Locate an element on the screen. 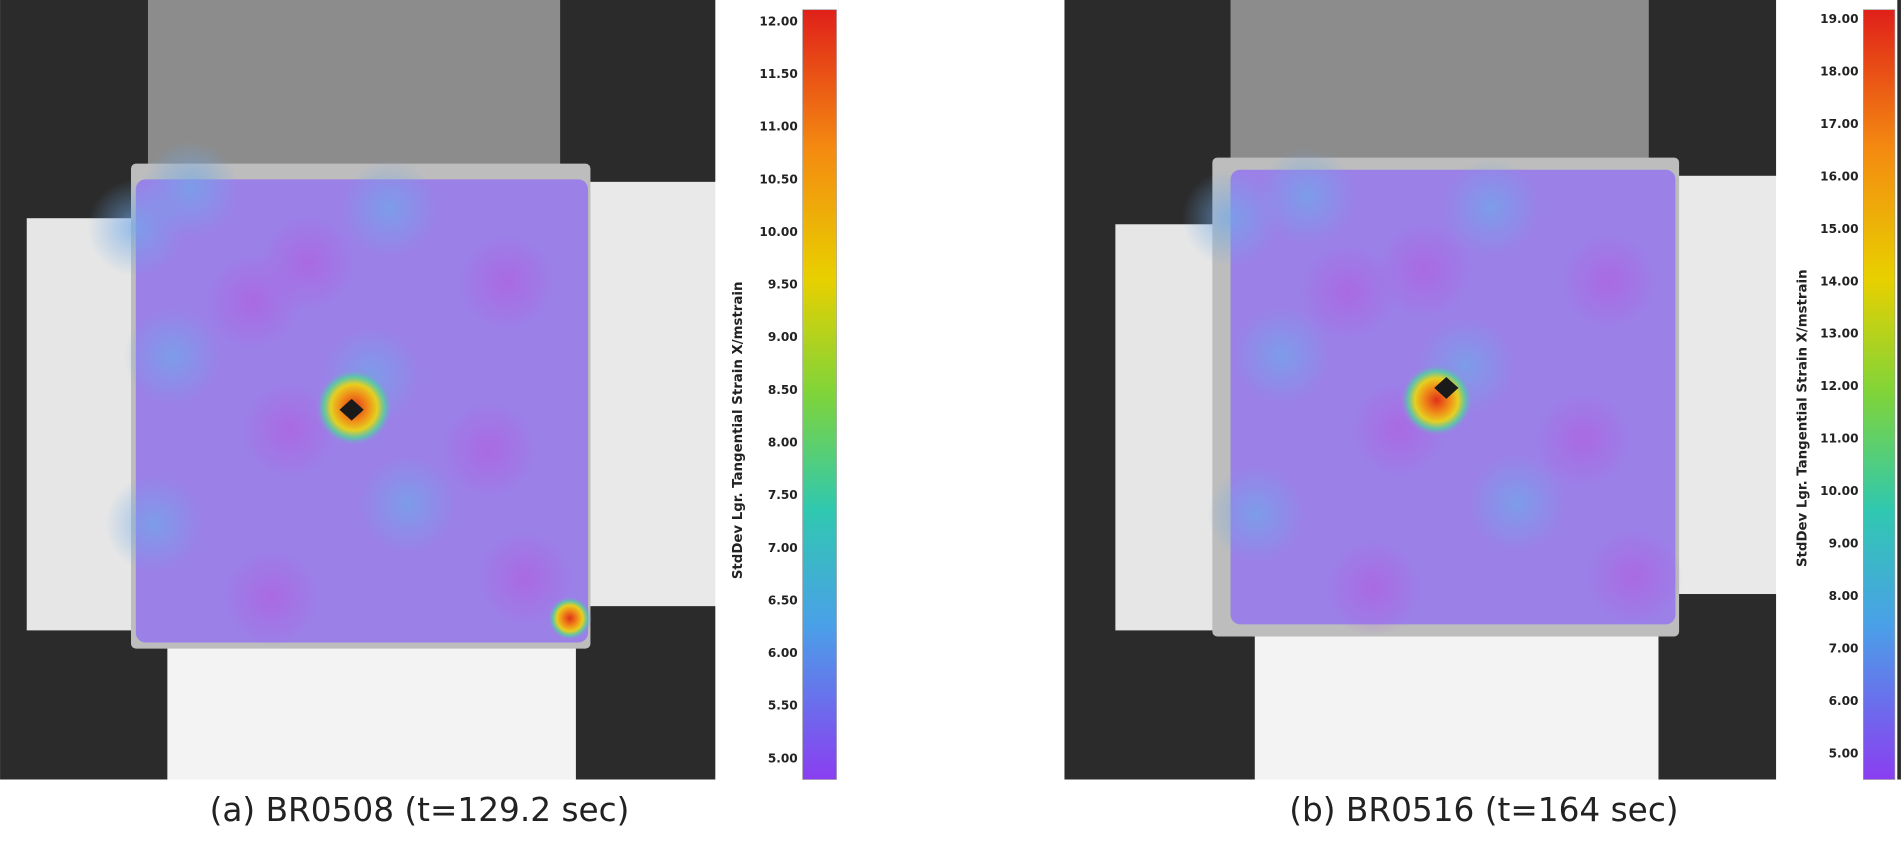 The height and width of the screenshot is (848, 1901). caption: (b) BR0516 (t=164 sec) is located at coordinates (1483, 810).